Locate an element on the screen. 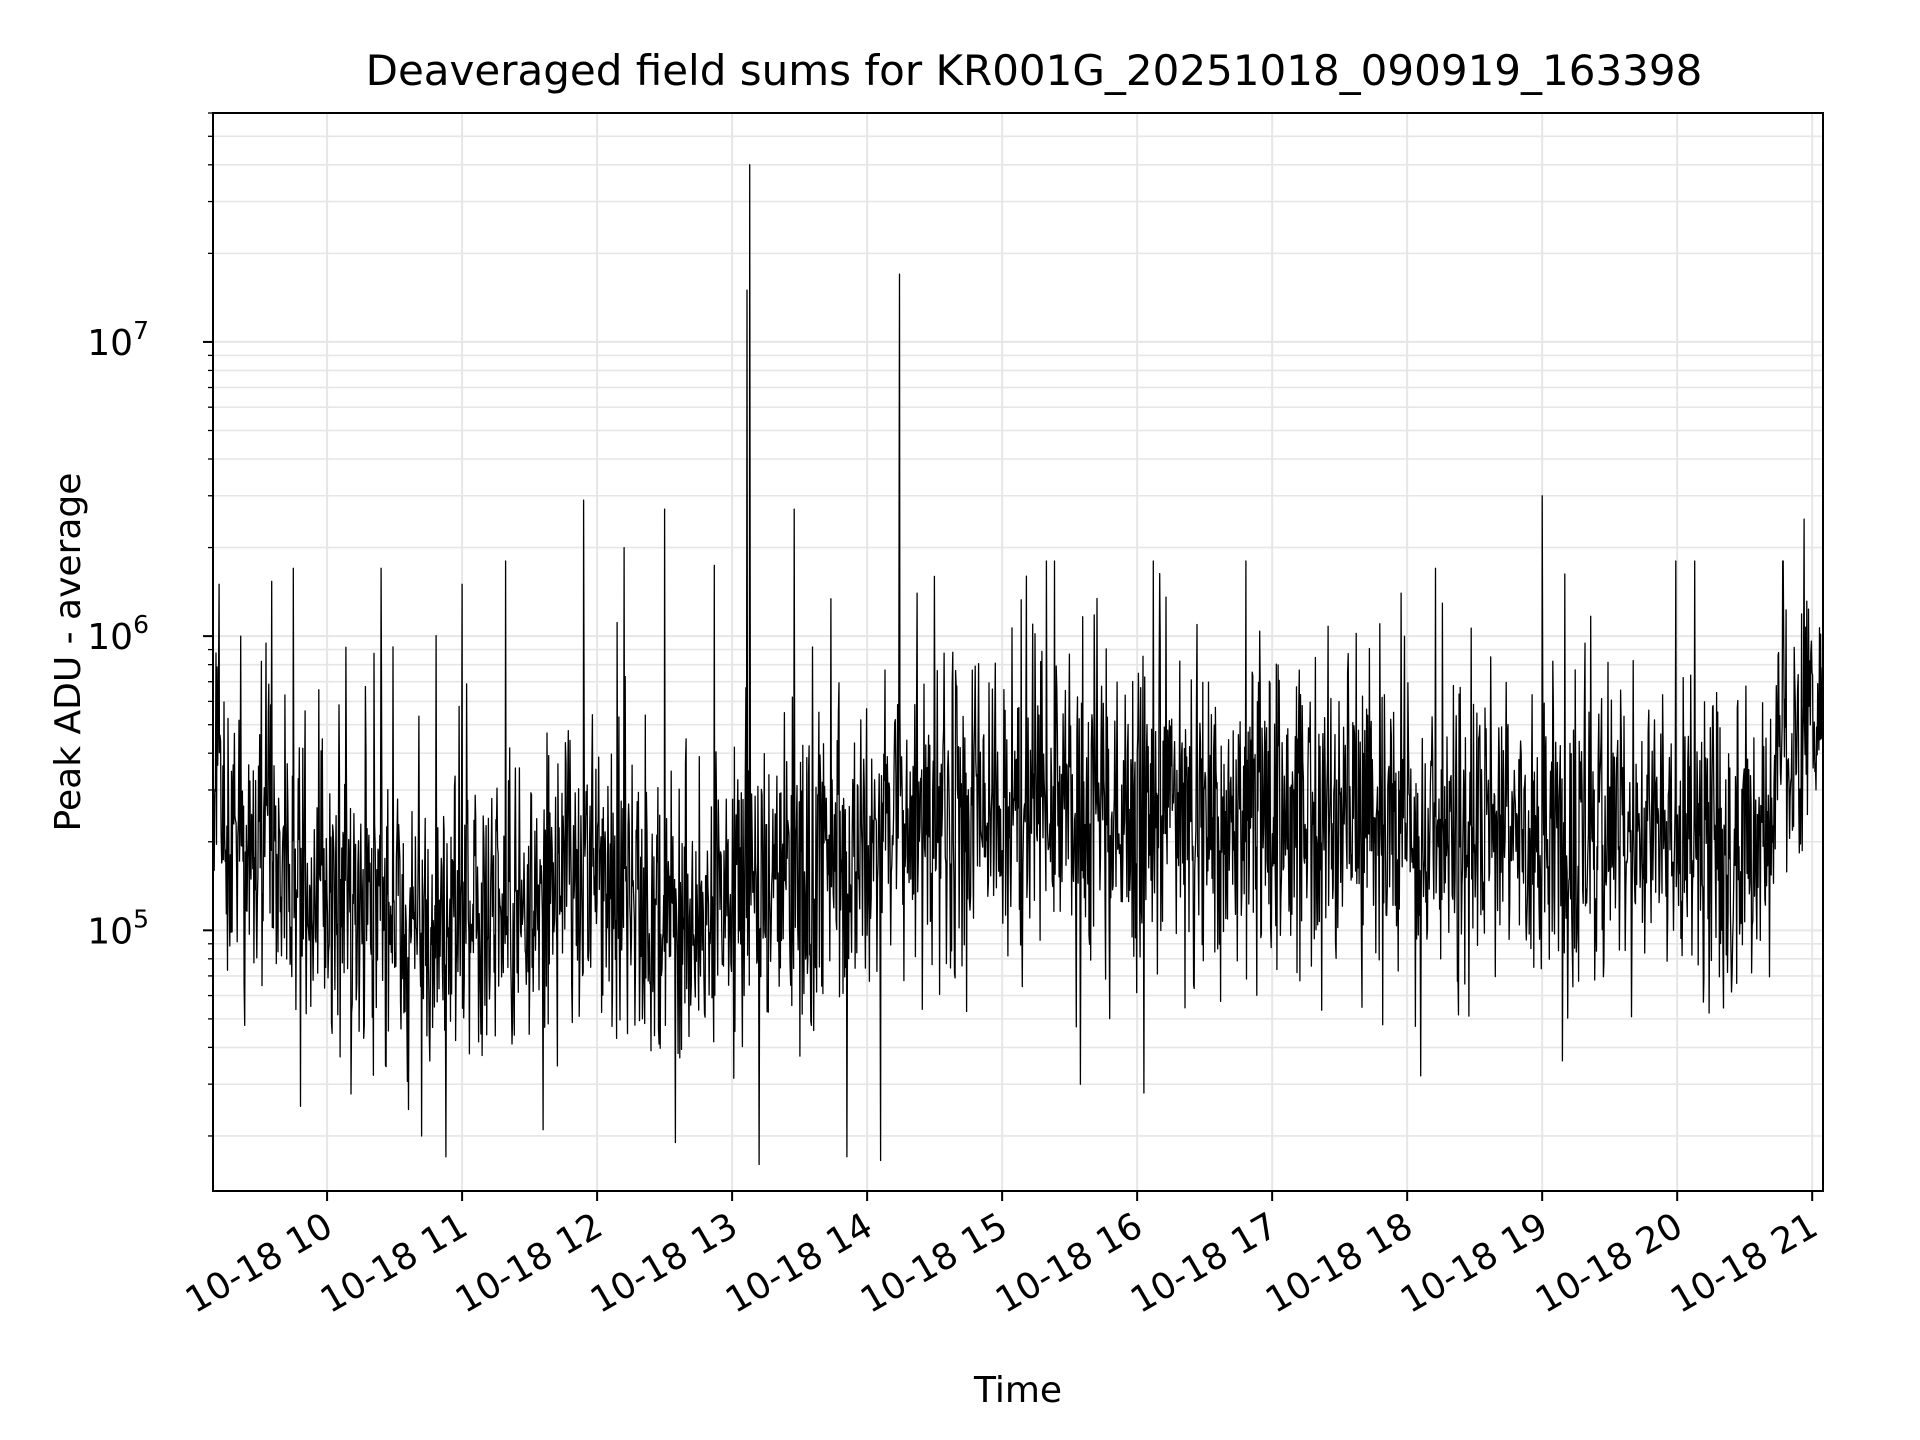 The width and height of the screenshot is (1920, 1440). y-tick-label: 10⁶ is located at coordinates (118, 634).